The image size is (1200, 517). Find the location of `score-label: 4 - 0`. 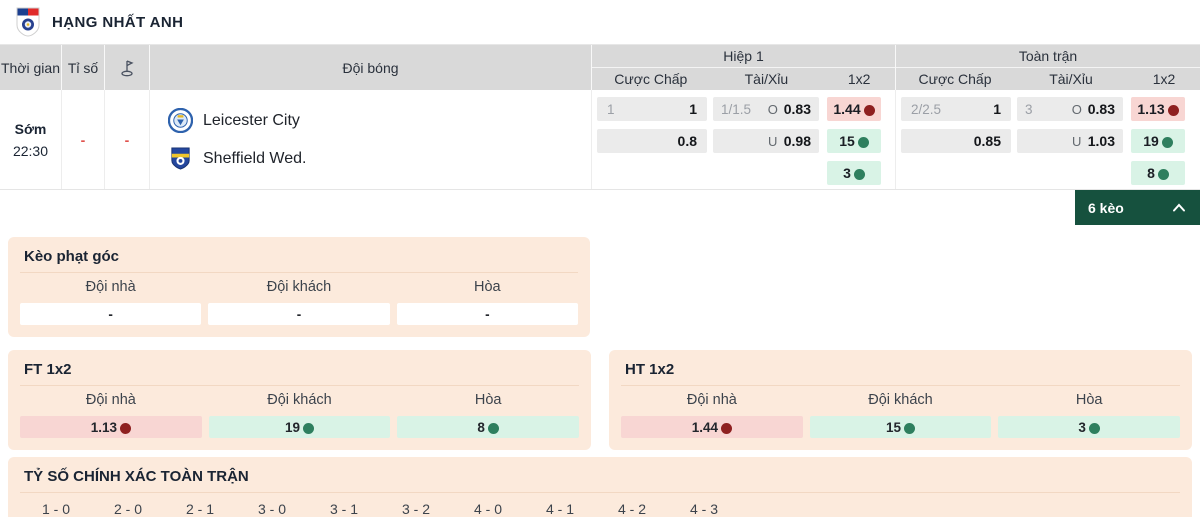

score-label: 4 - 0 is located at coordinates (487, 509).